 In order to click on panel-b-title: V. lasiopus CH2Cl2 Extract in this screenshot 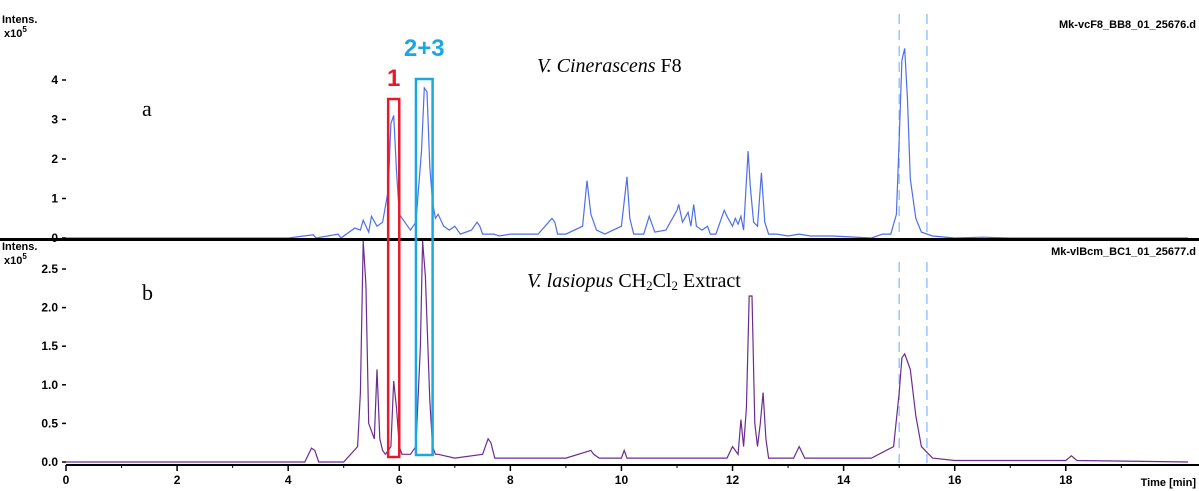, I will do `click(634, 281)`.